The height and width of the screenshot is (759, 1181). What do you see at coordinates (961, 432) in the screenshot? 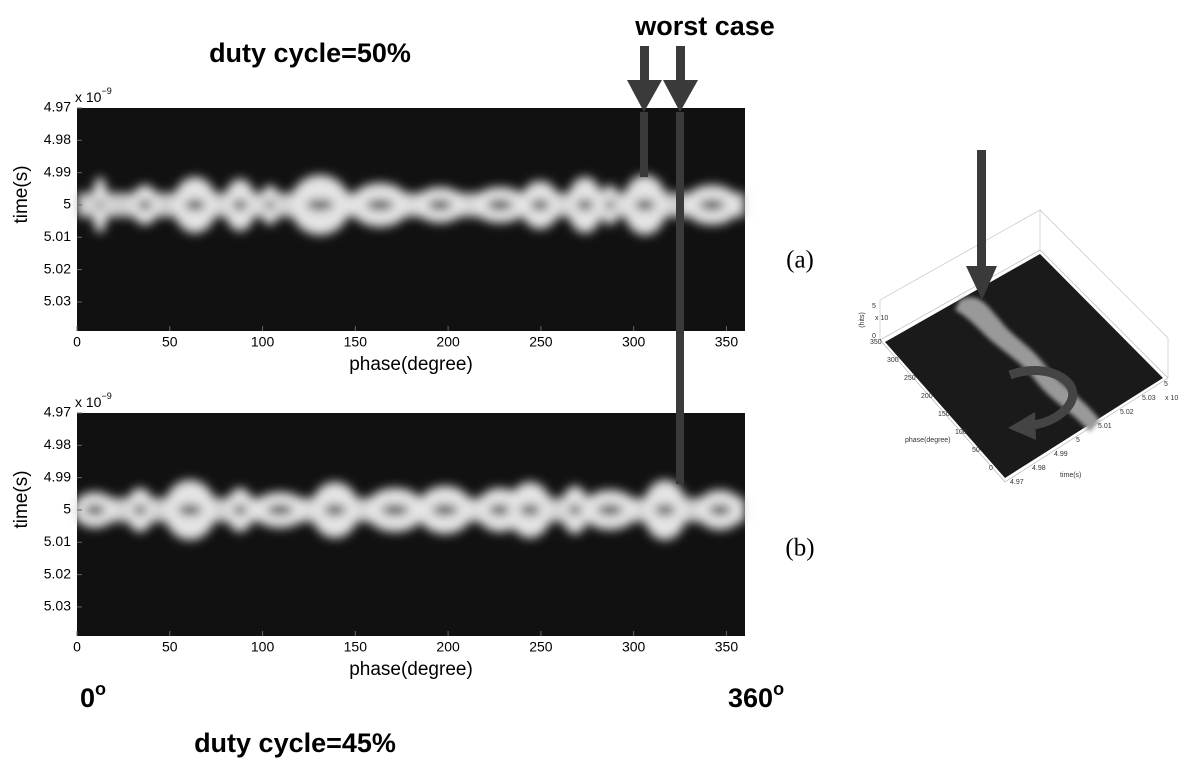
I see `inset-phase-tick: 100` at bounding box center [961, 432].